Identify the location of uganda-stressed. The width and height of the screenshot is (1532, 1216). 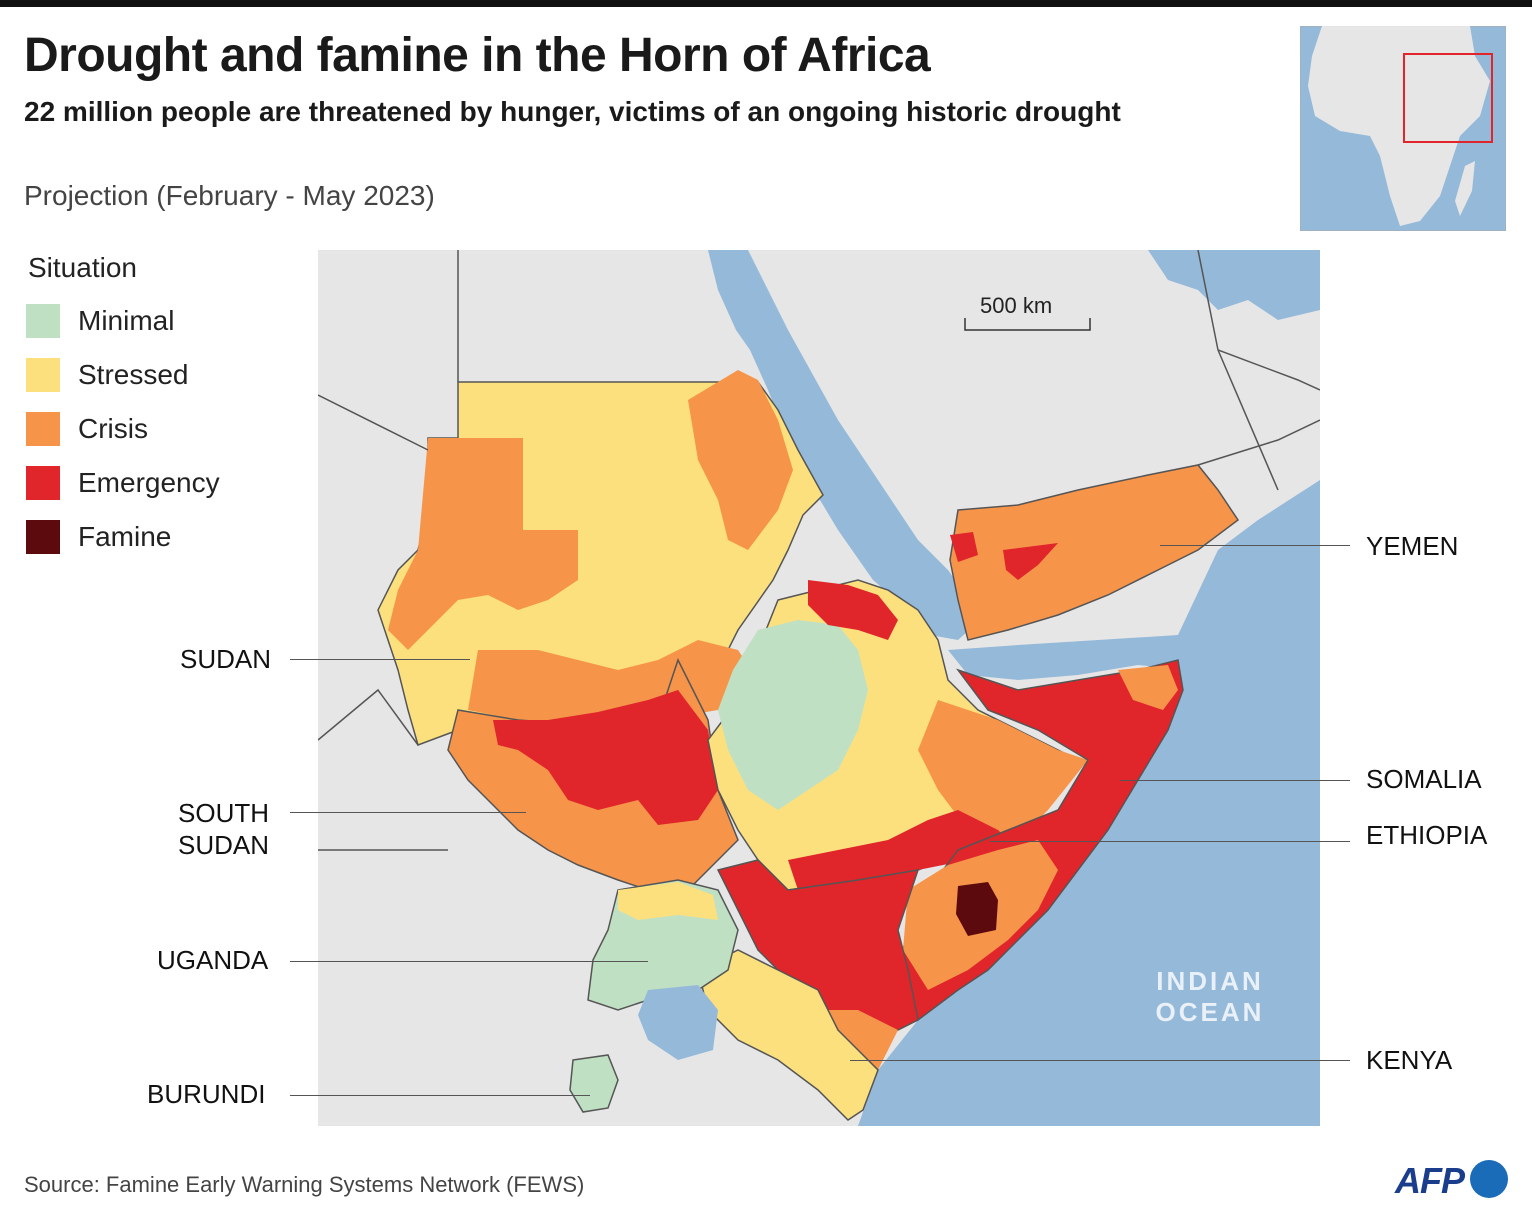
(668, 901).